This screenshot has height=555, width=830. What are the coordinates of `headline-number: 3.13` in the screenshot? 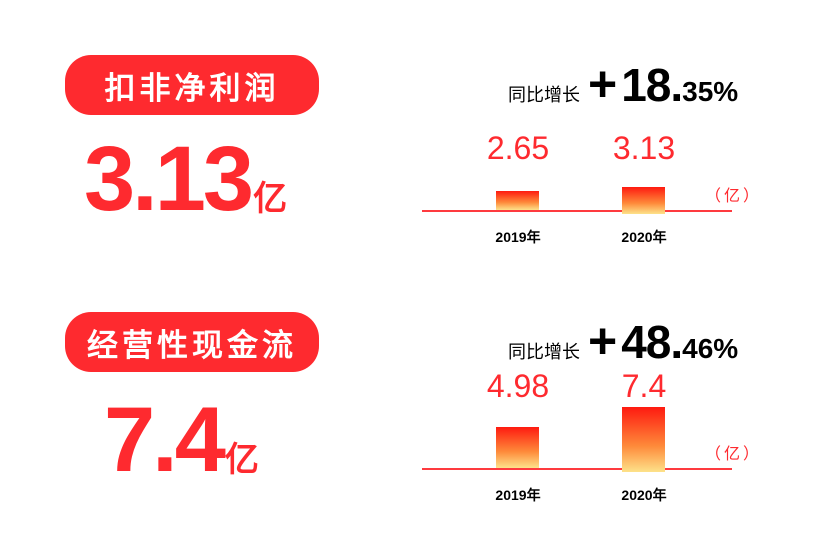 It's located at (169, 179).